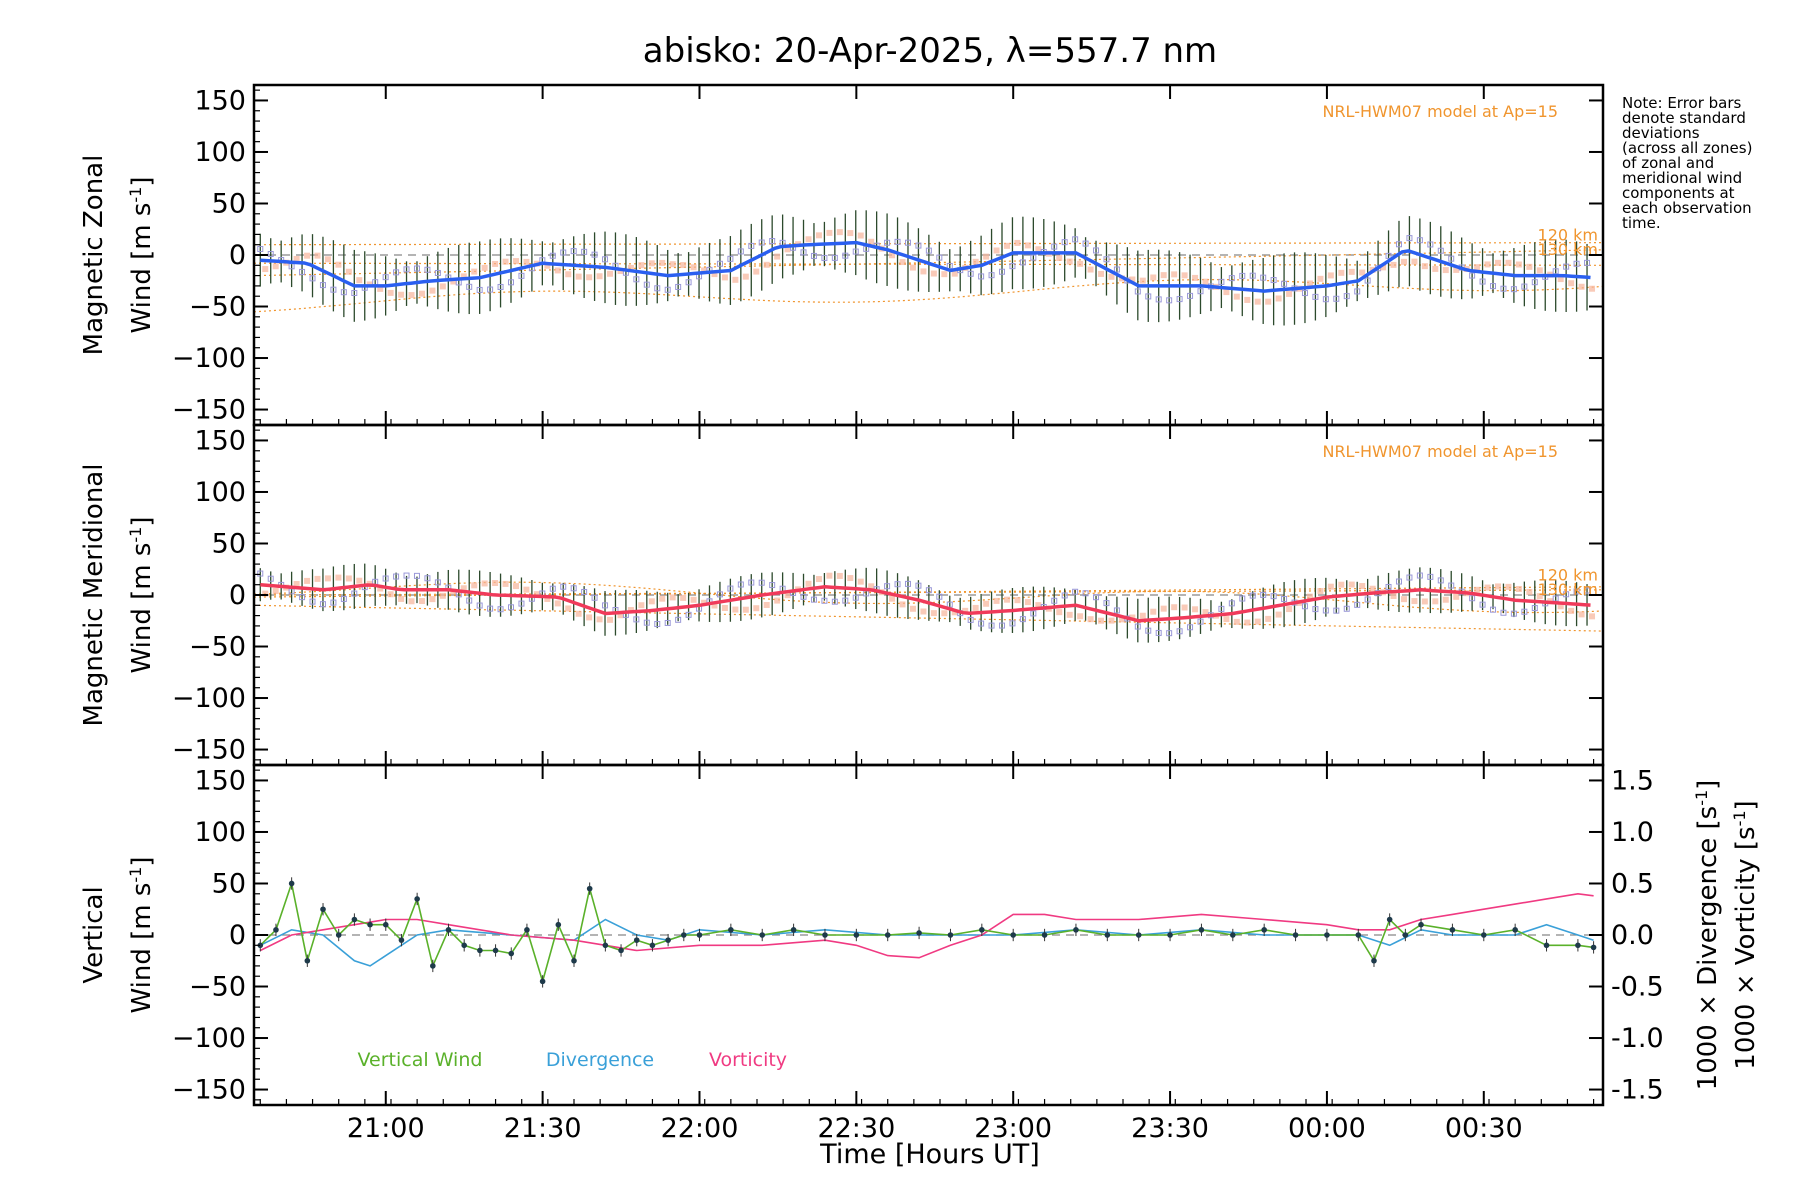  What do you see at coordinates (209, 750) in the screenshot?
I see `y-tick-label-meridional: −150` at bounding box center [209, 750].